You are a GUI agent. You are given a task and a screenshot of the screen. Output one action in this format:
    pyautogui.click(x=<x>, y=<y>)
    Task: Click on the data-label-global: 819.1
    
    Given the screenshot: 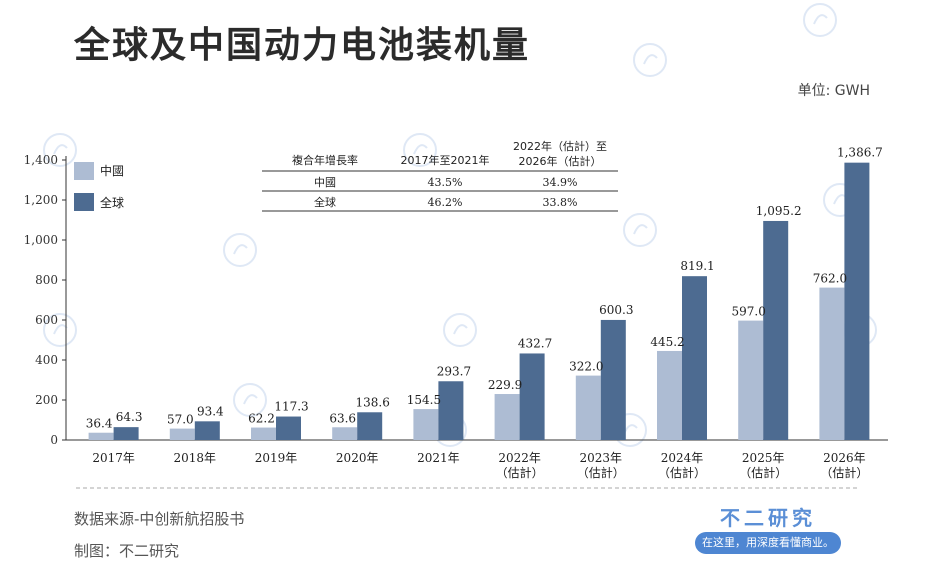 What is the action you would take?
    pyautogui.click(x=697, y=266)
    